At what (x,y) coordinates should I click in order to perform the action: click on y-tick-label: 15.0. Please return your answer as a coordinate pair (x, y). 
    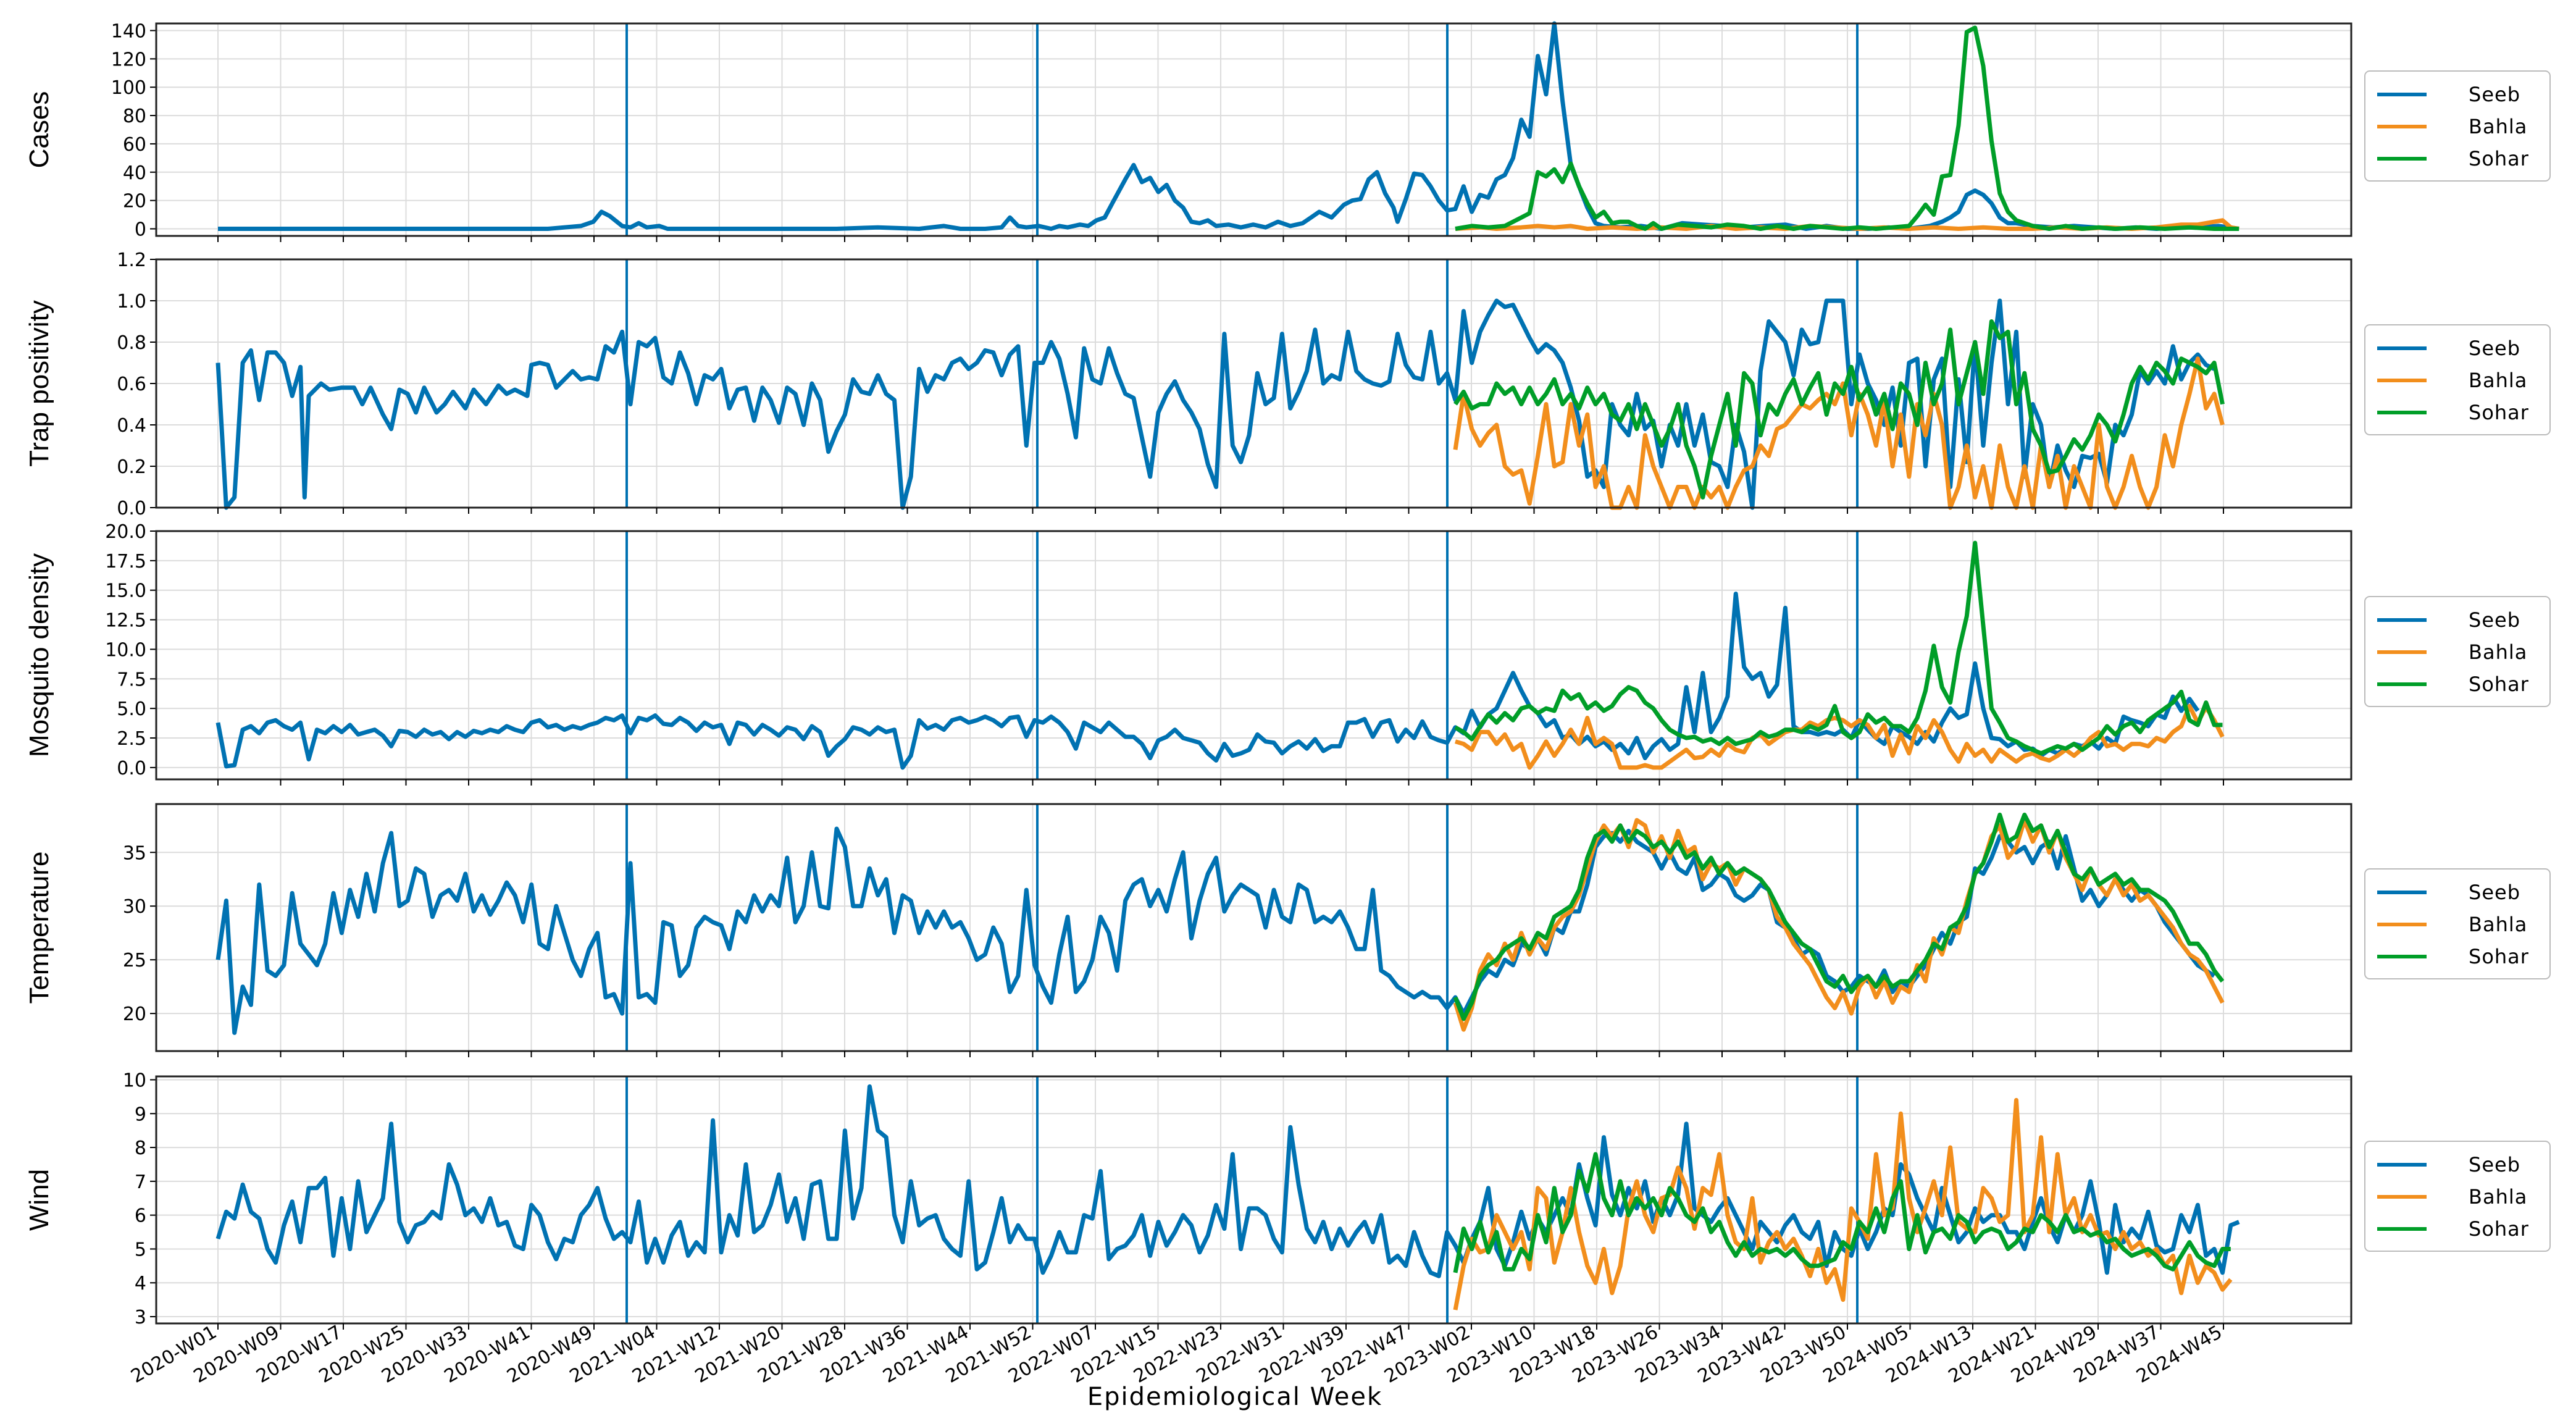
    Looking at the image, I should click on (126, 591).